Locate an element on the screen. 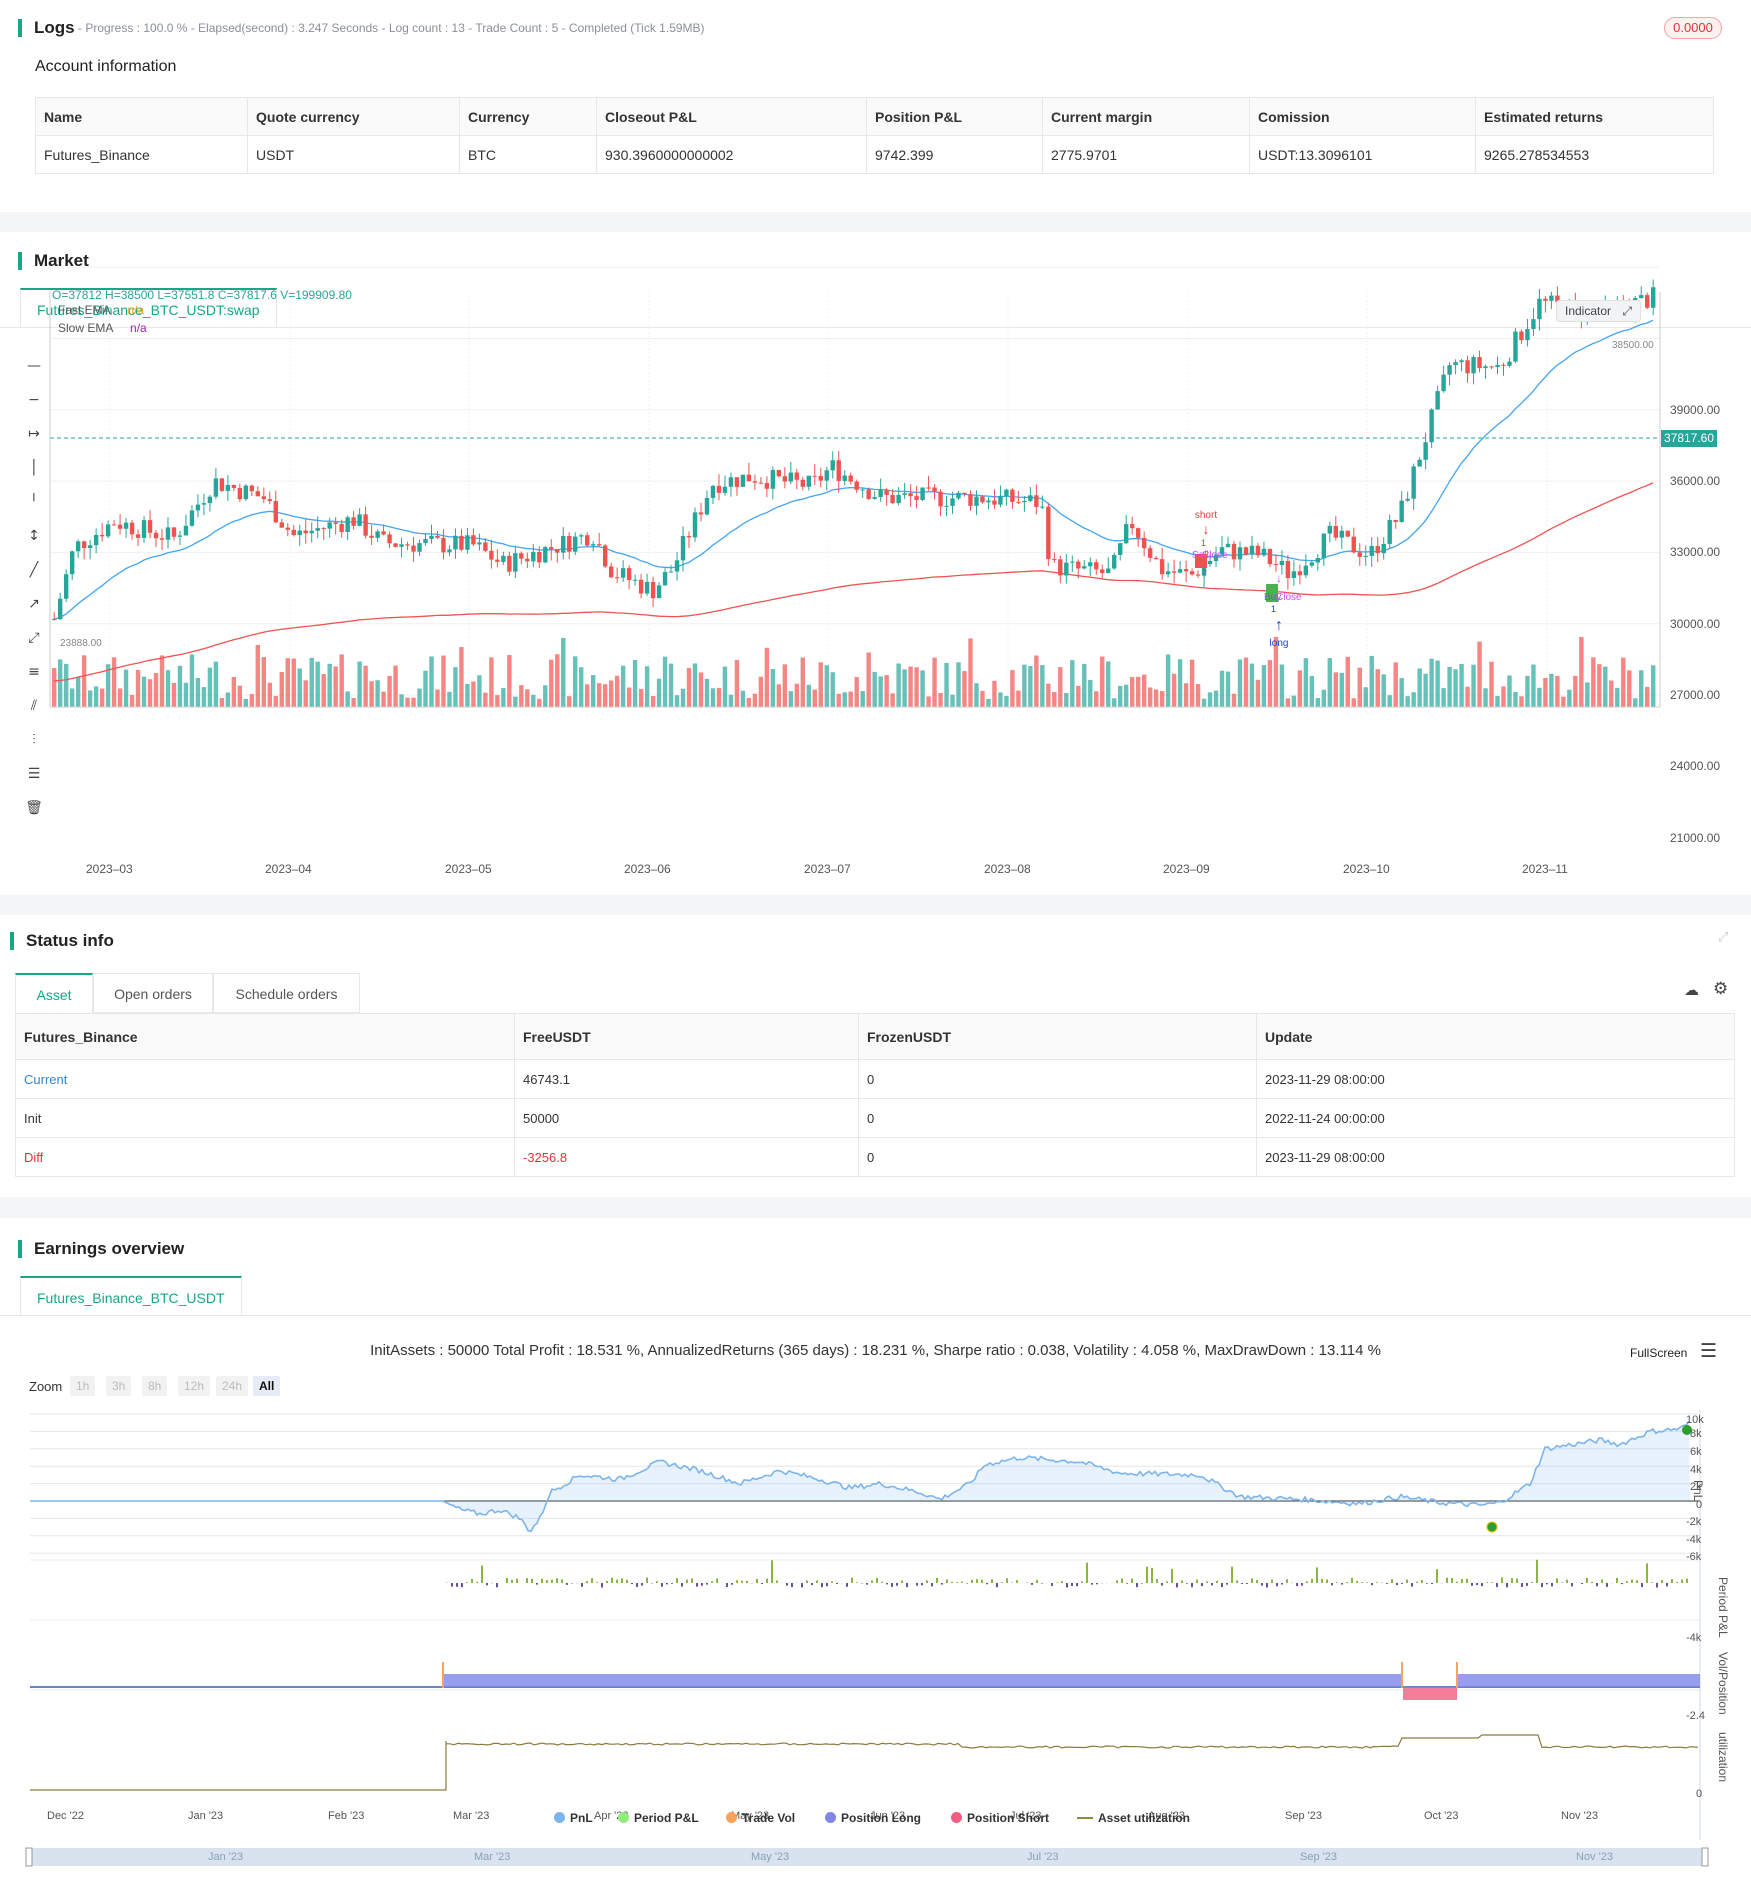  fullscreen-button: FullScreen is located at coordinates (1659, 1353).